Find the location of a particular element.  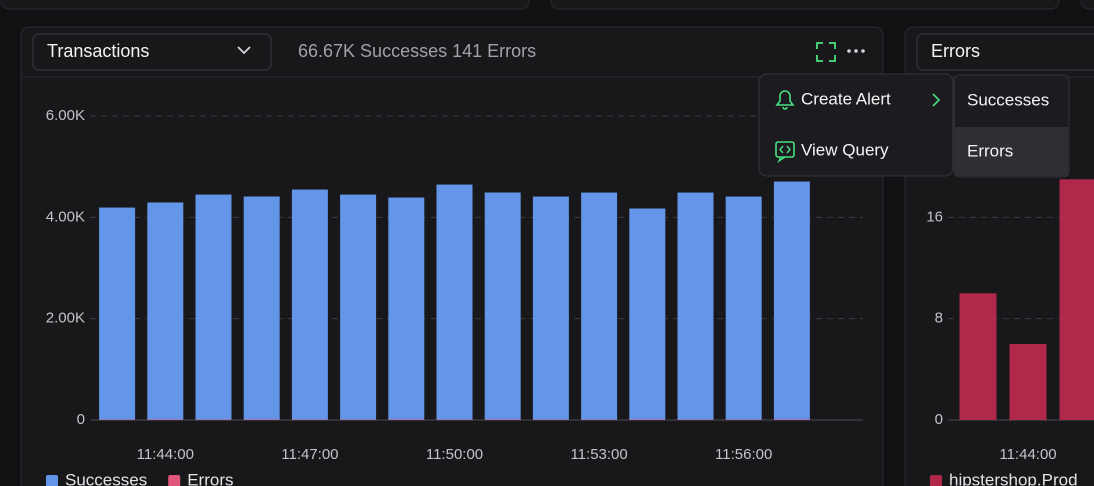

submenu-item: Successes is located at coordinates (1008, 99).